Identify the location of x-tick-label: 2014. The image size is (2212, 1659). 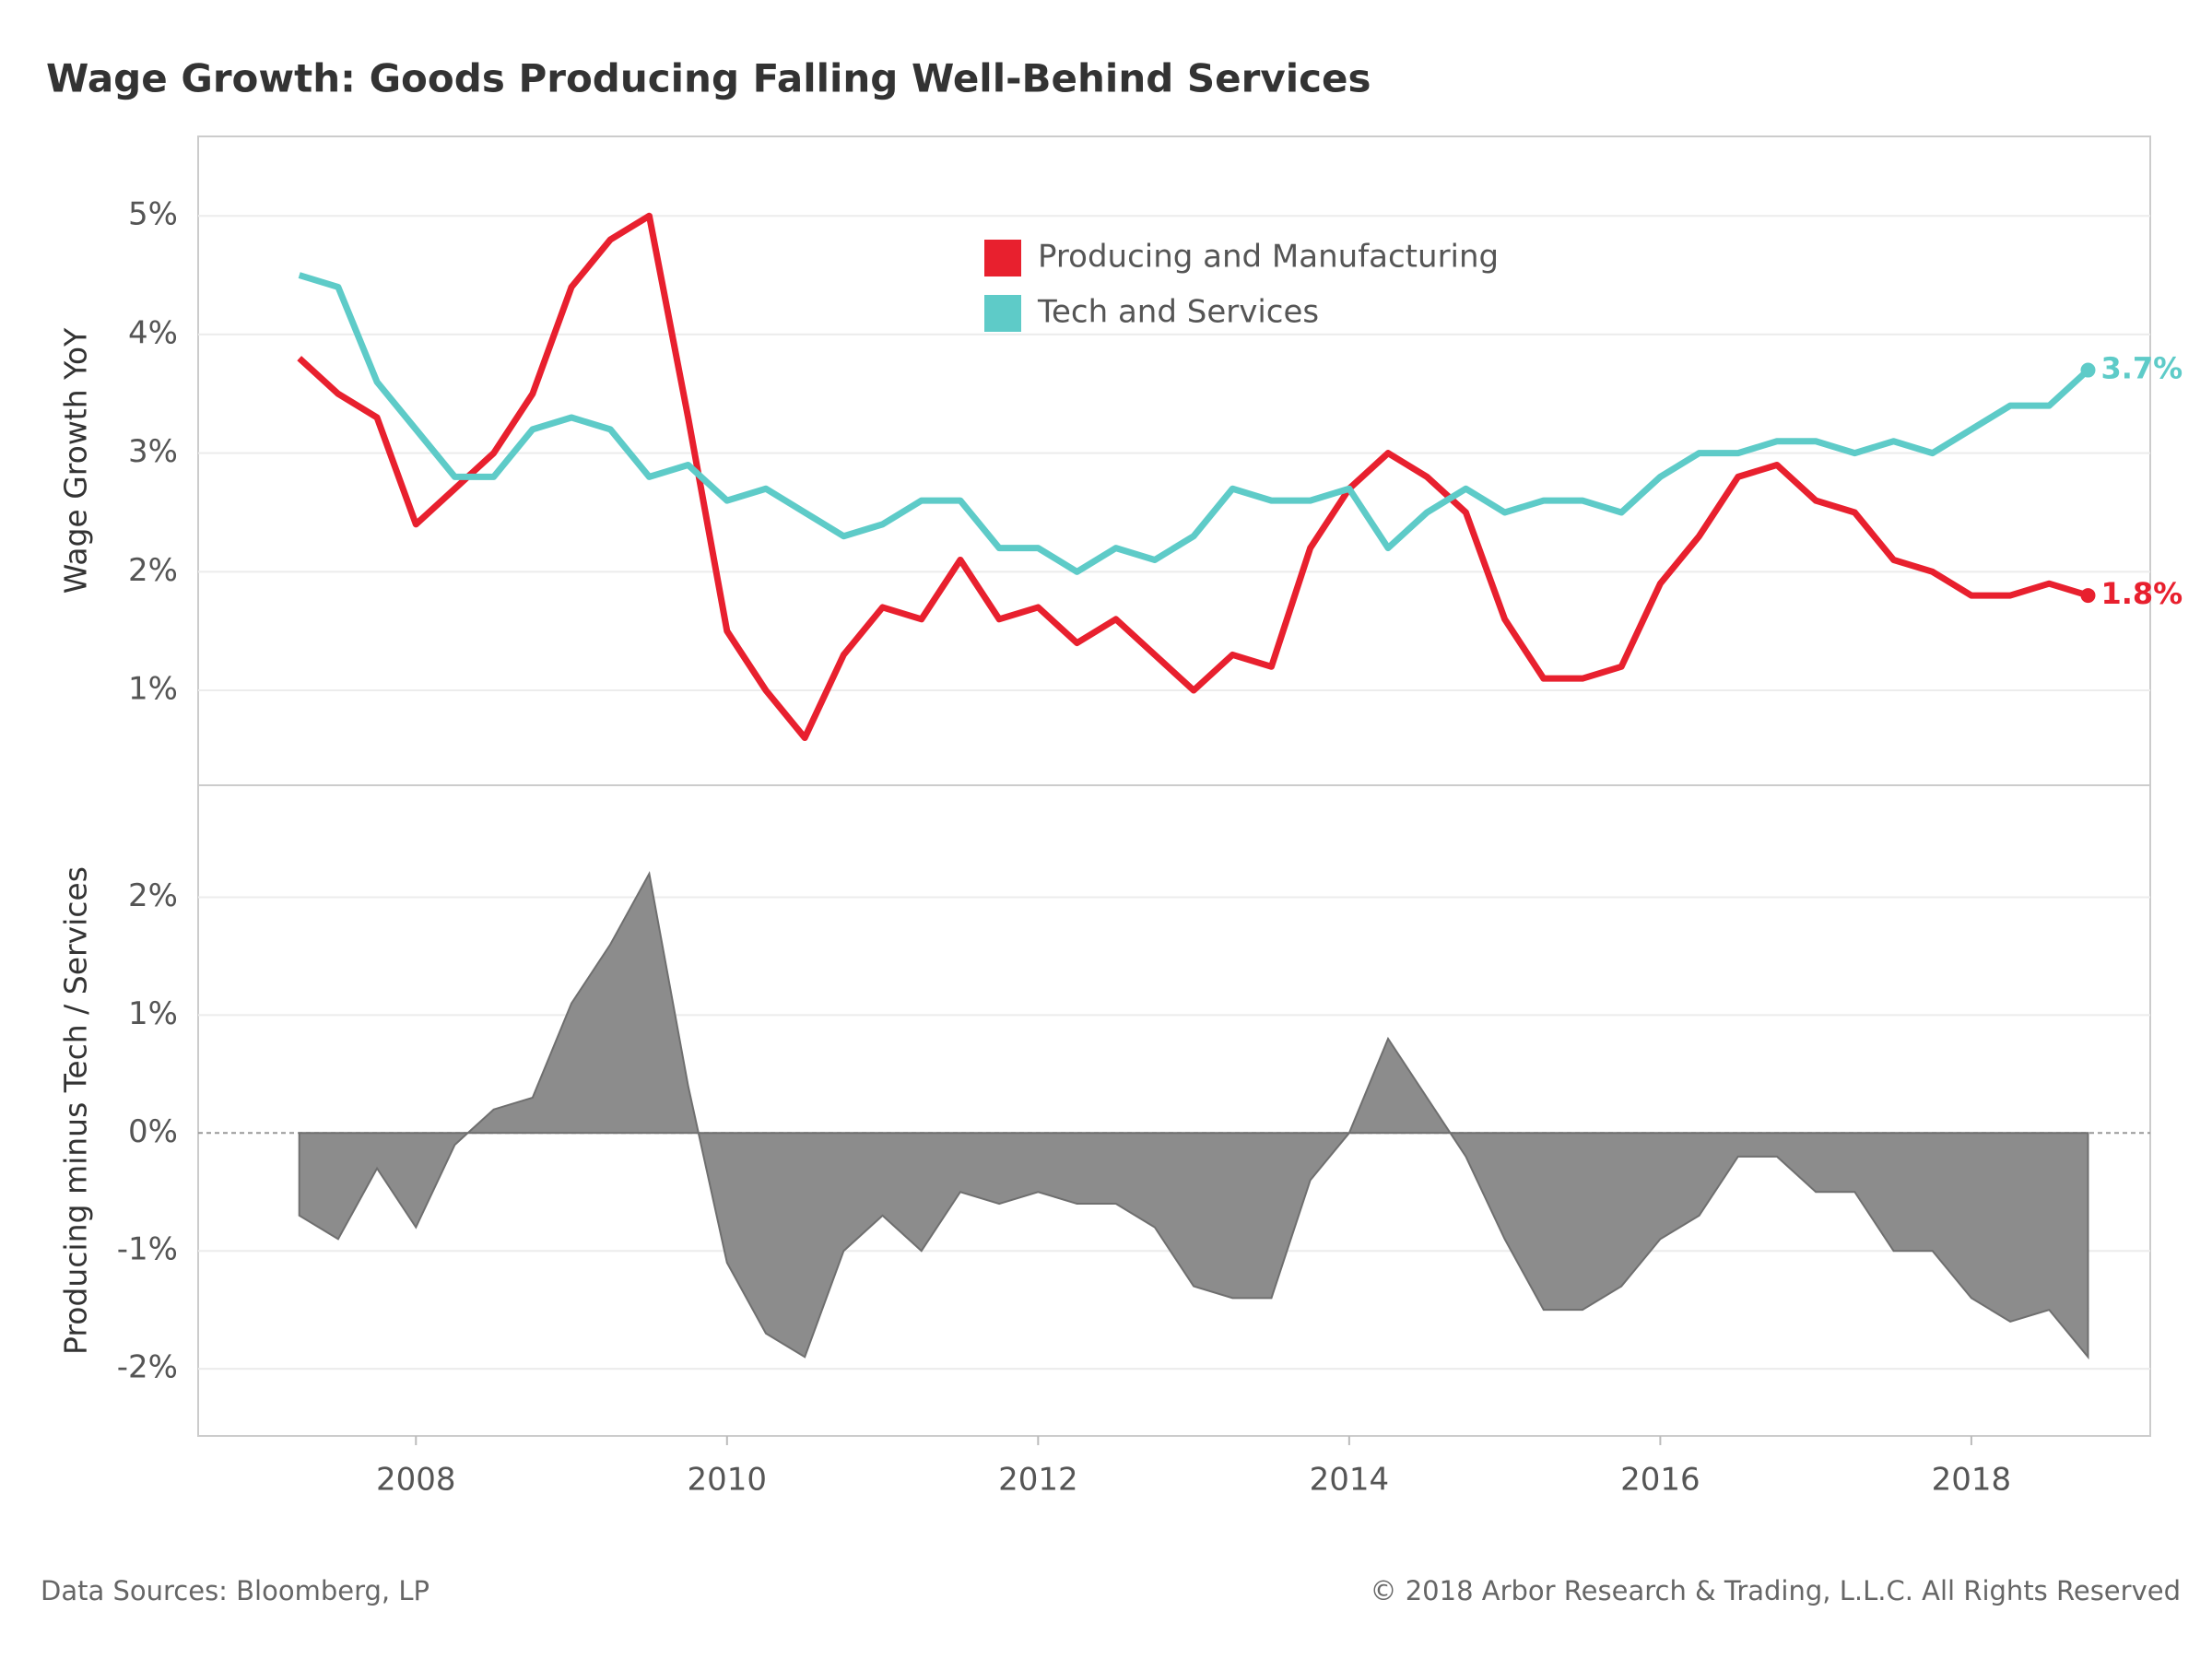
(1350, 1480).